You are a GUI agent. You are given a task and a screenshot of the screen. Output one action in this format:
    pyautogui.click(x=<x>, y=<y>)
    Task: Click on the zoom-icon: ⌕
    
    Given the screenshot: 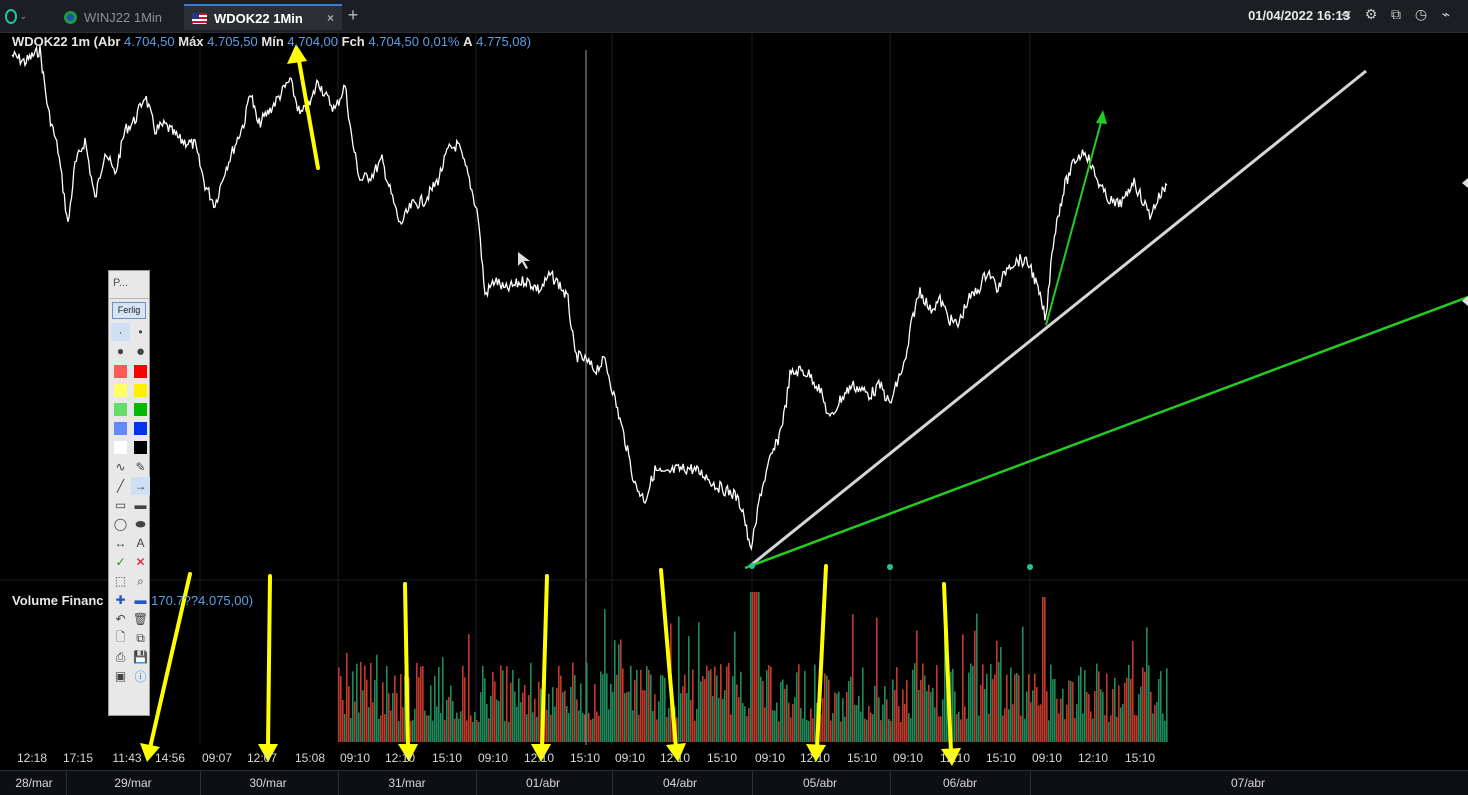 What is the action you would take?
    pyautogui.click(x=140, y=580)
    